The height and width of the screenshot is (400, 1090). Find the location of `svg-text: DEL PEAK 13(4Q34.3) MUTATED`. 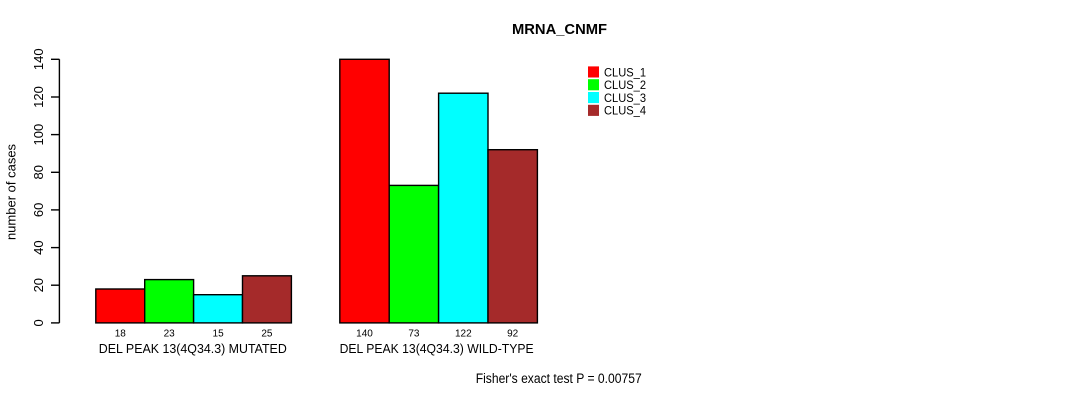

svg-text: DEL PEAK 13(4Q34.3) MUTATED is located at coordinates (193, 348).